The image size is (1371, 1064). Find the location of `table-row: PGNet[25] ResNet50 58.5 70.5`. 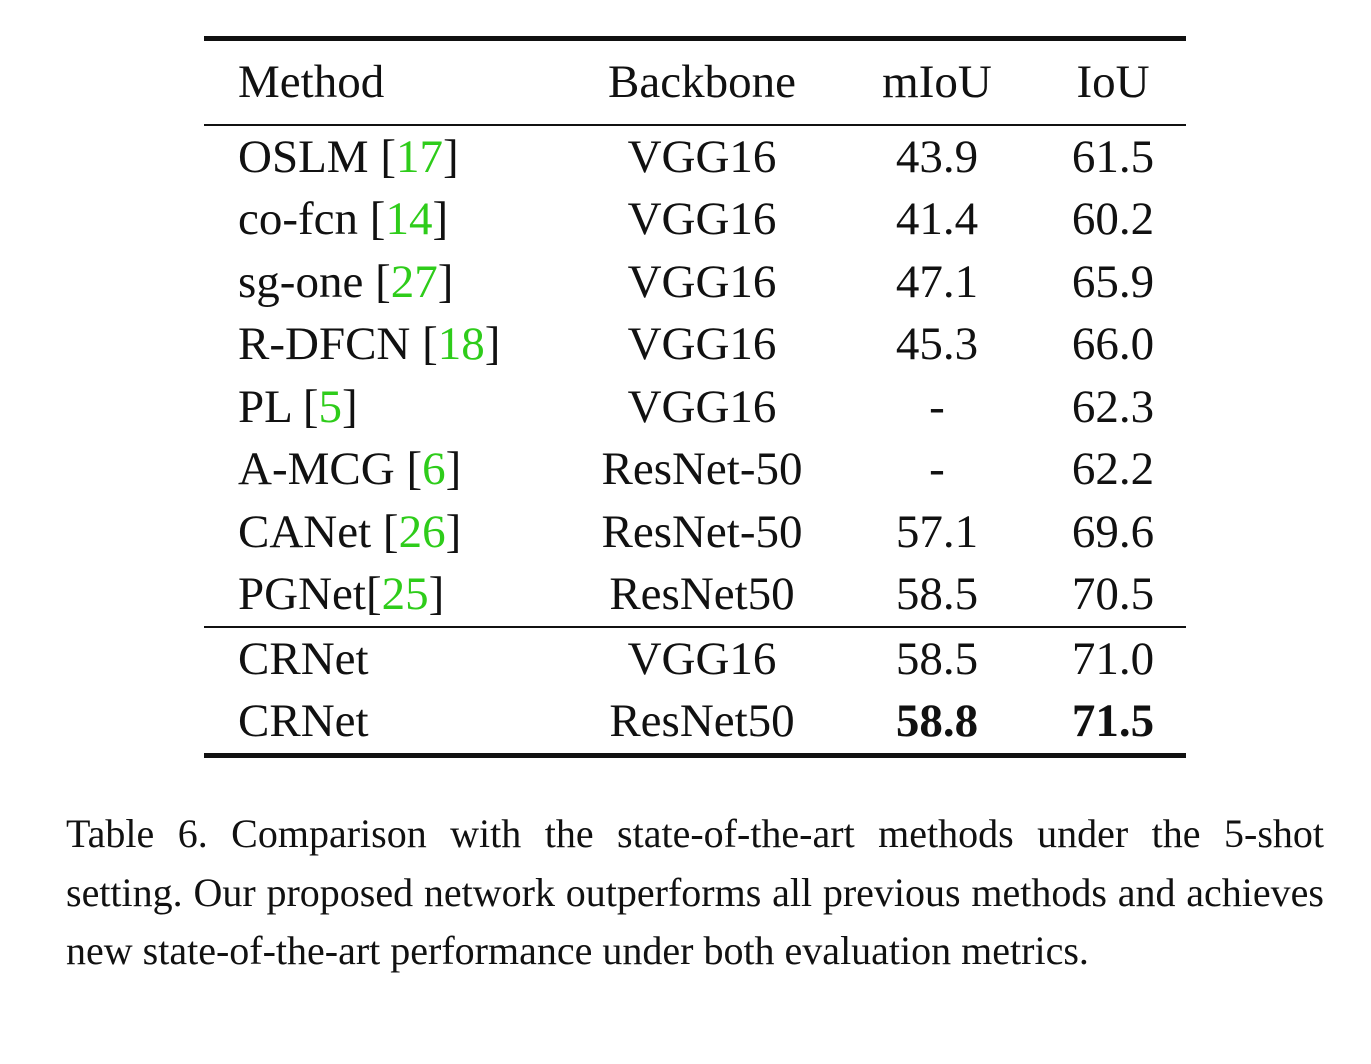

table-row: PGNet[25] ResNet50 58.5 70.5 is located at coordinates (695, 596).